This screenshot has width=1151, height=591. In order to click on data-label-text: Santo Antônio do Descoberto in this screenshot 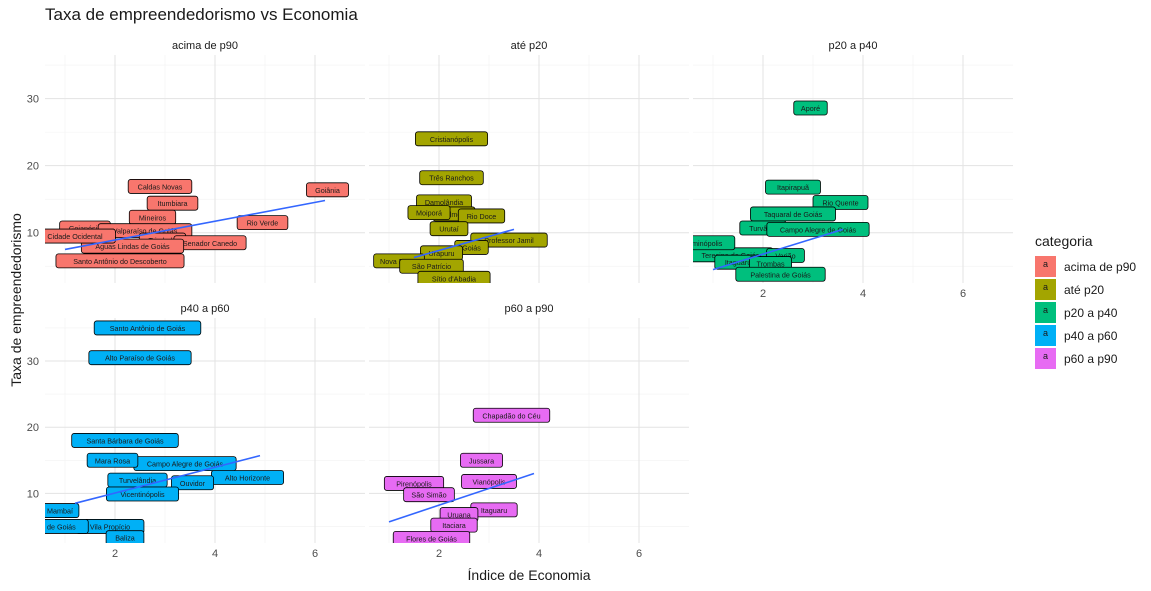, I will do `click(120, 261)`.